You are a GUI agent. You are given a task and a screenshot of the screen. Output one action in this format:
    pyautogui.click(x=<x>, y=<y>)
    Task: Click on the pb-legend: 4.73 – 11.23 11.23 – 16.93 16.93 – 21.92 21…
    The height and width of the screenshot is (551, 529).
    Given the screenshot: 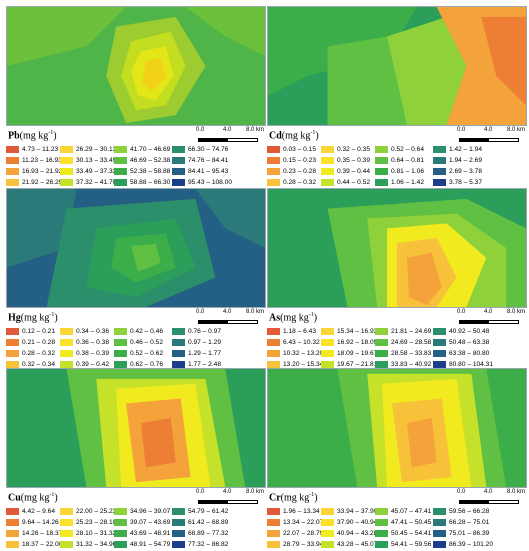 What is the action you would take?
    pyautogui.click(x=137, y=166)
    